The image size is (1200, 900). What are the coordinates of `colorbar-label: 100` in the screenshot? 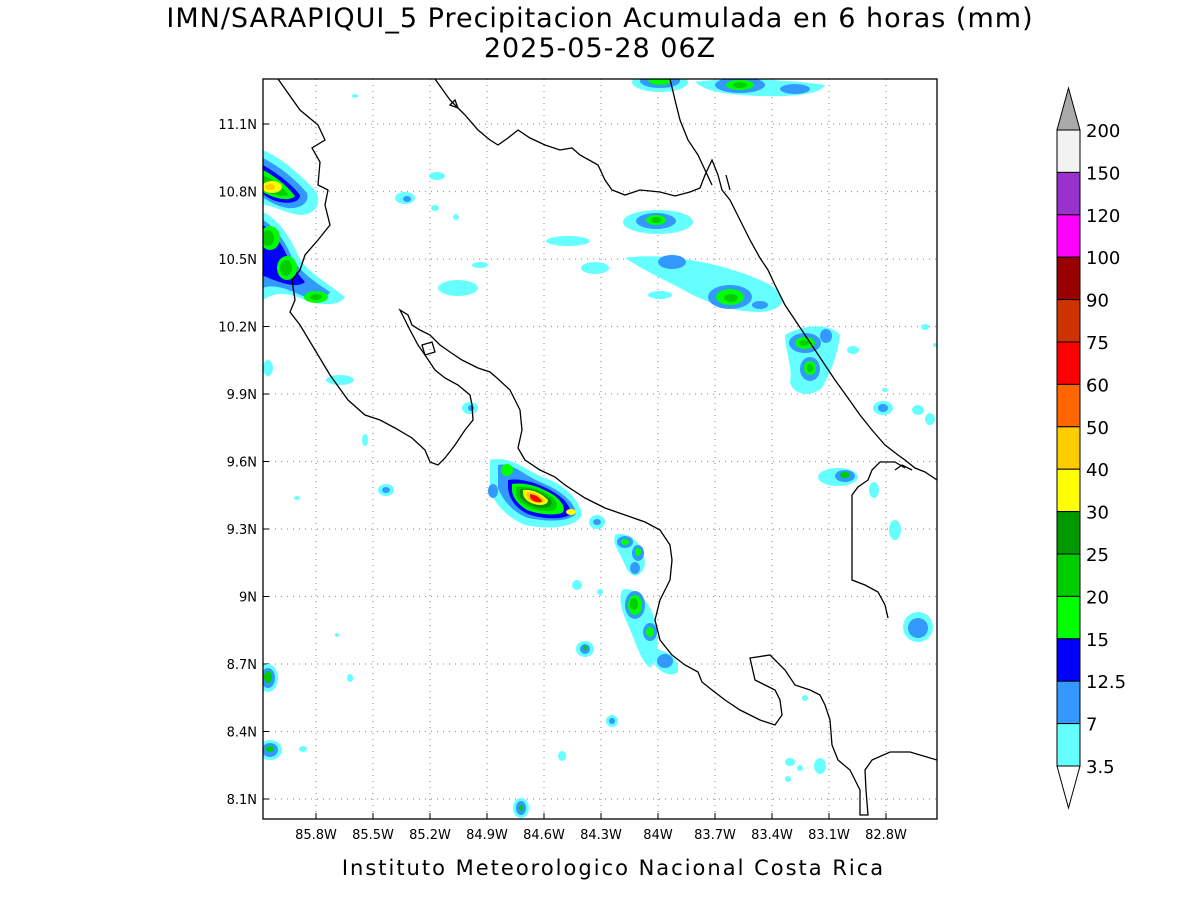 It's located at (1103, 258).